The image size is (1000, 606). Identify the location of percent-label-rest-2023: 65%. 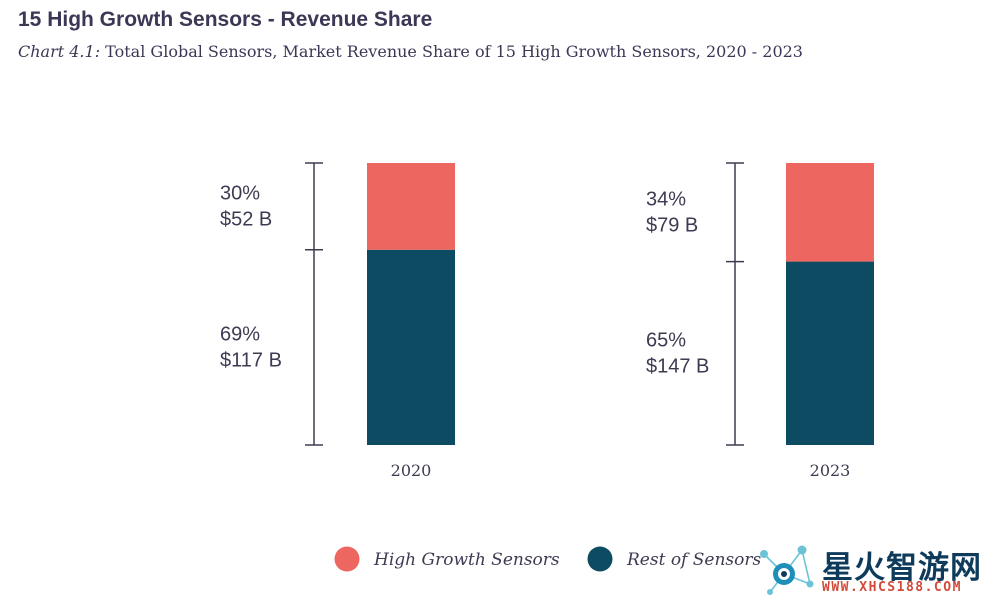
(666, 340).